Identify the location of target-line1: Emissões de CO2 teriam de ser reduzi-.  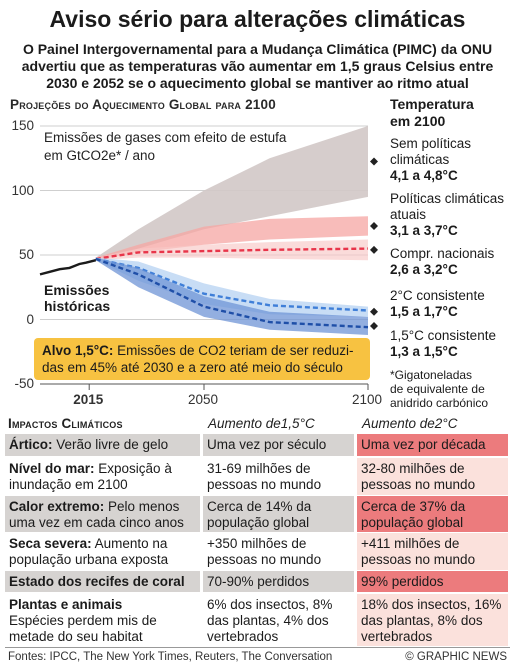
(233, 350).